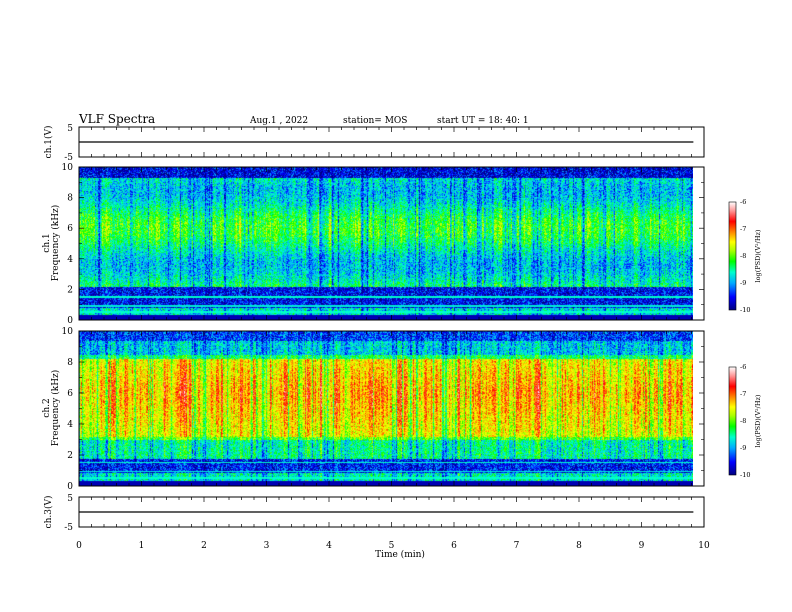  I want to click on time-tick-label: 6, so click(454, 546).